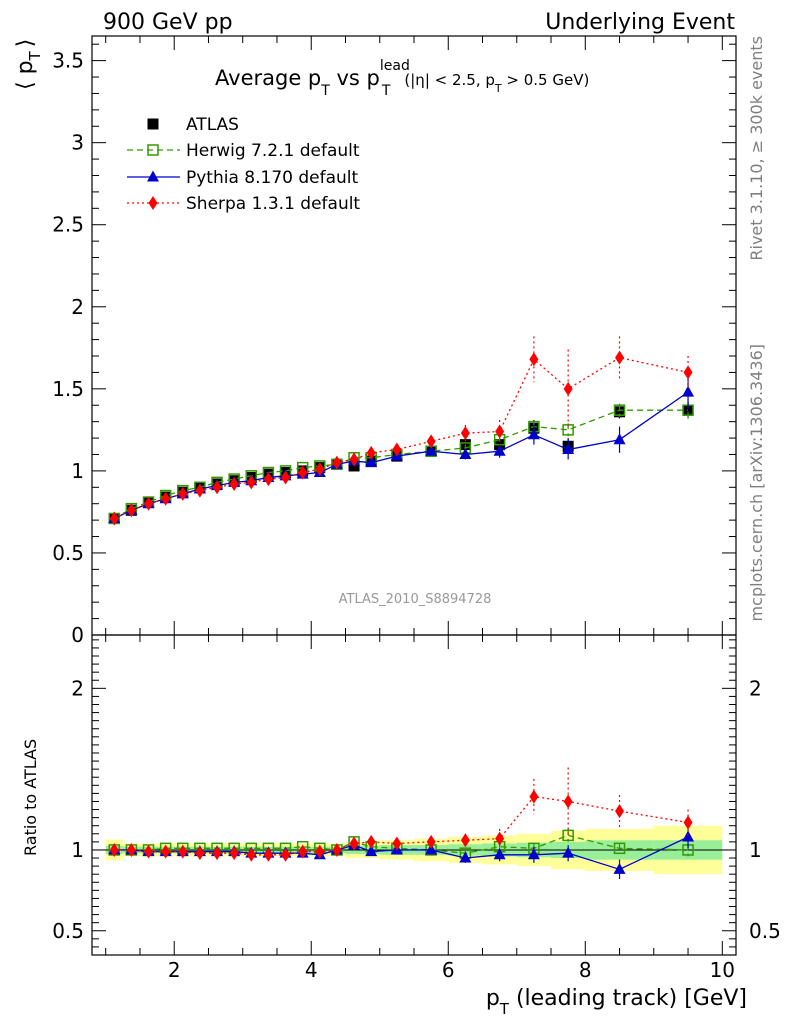  I want to click on title-cuts-sub: T, so click(498, 88).